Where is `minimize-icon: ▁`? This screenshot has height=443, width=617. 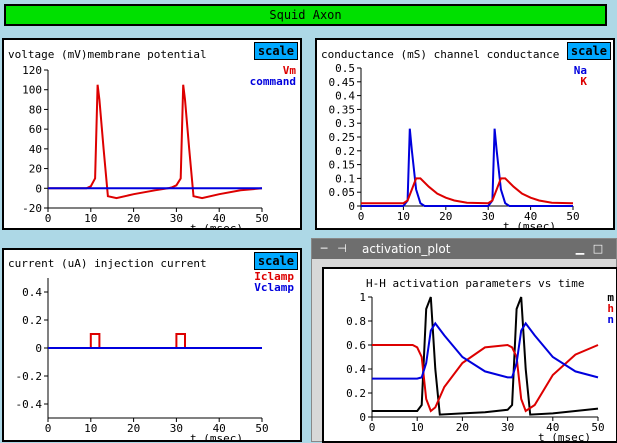 minimize-icon: ▁ is located at coordinates (580, 248).